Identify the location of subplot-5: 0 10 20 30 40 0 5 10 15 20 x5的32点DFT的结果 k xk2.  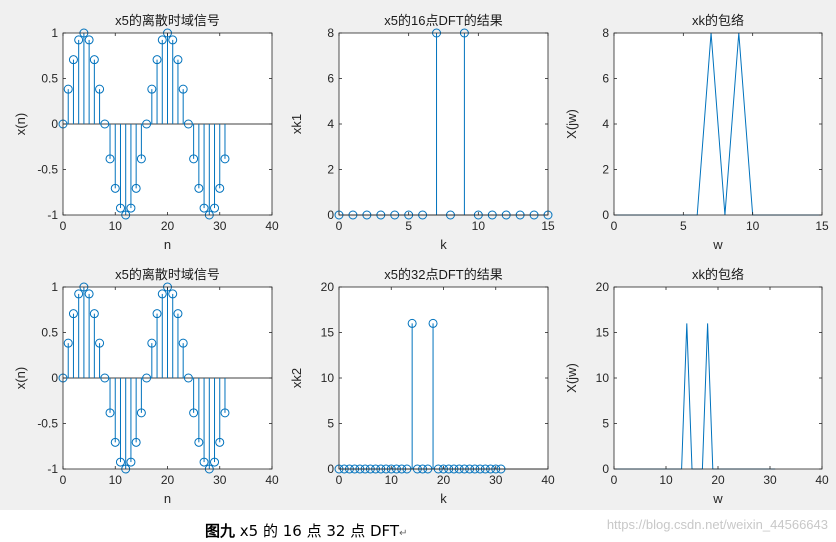
(422, 386).